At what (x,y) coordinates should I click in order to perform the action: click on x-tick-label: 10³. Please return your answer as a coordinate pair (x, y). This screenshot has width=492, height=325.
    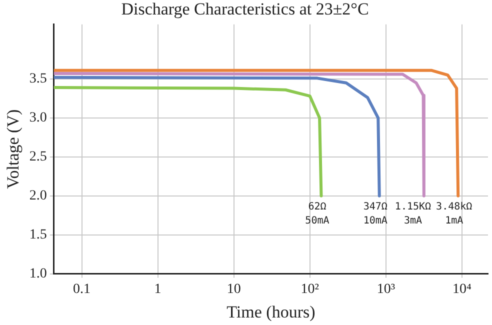
    Looking at the image, I should click on (386, 289).